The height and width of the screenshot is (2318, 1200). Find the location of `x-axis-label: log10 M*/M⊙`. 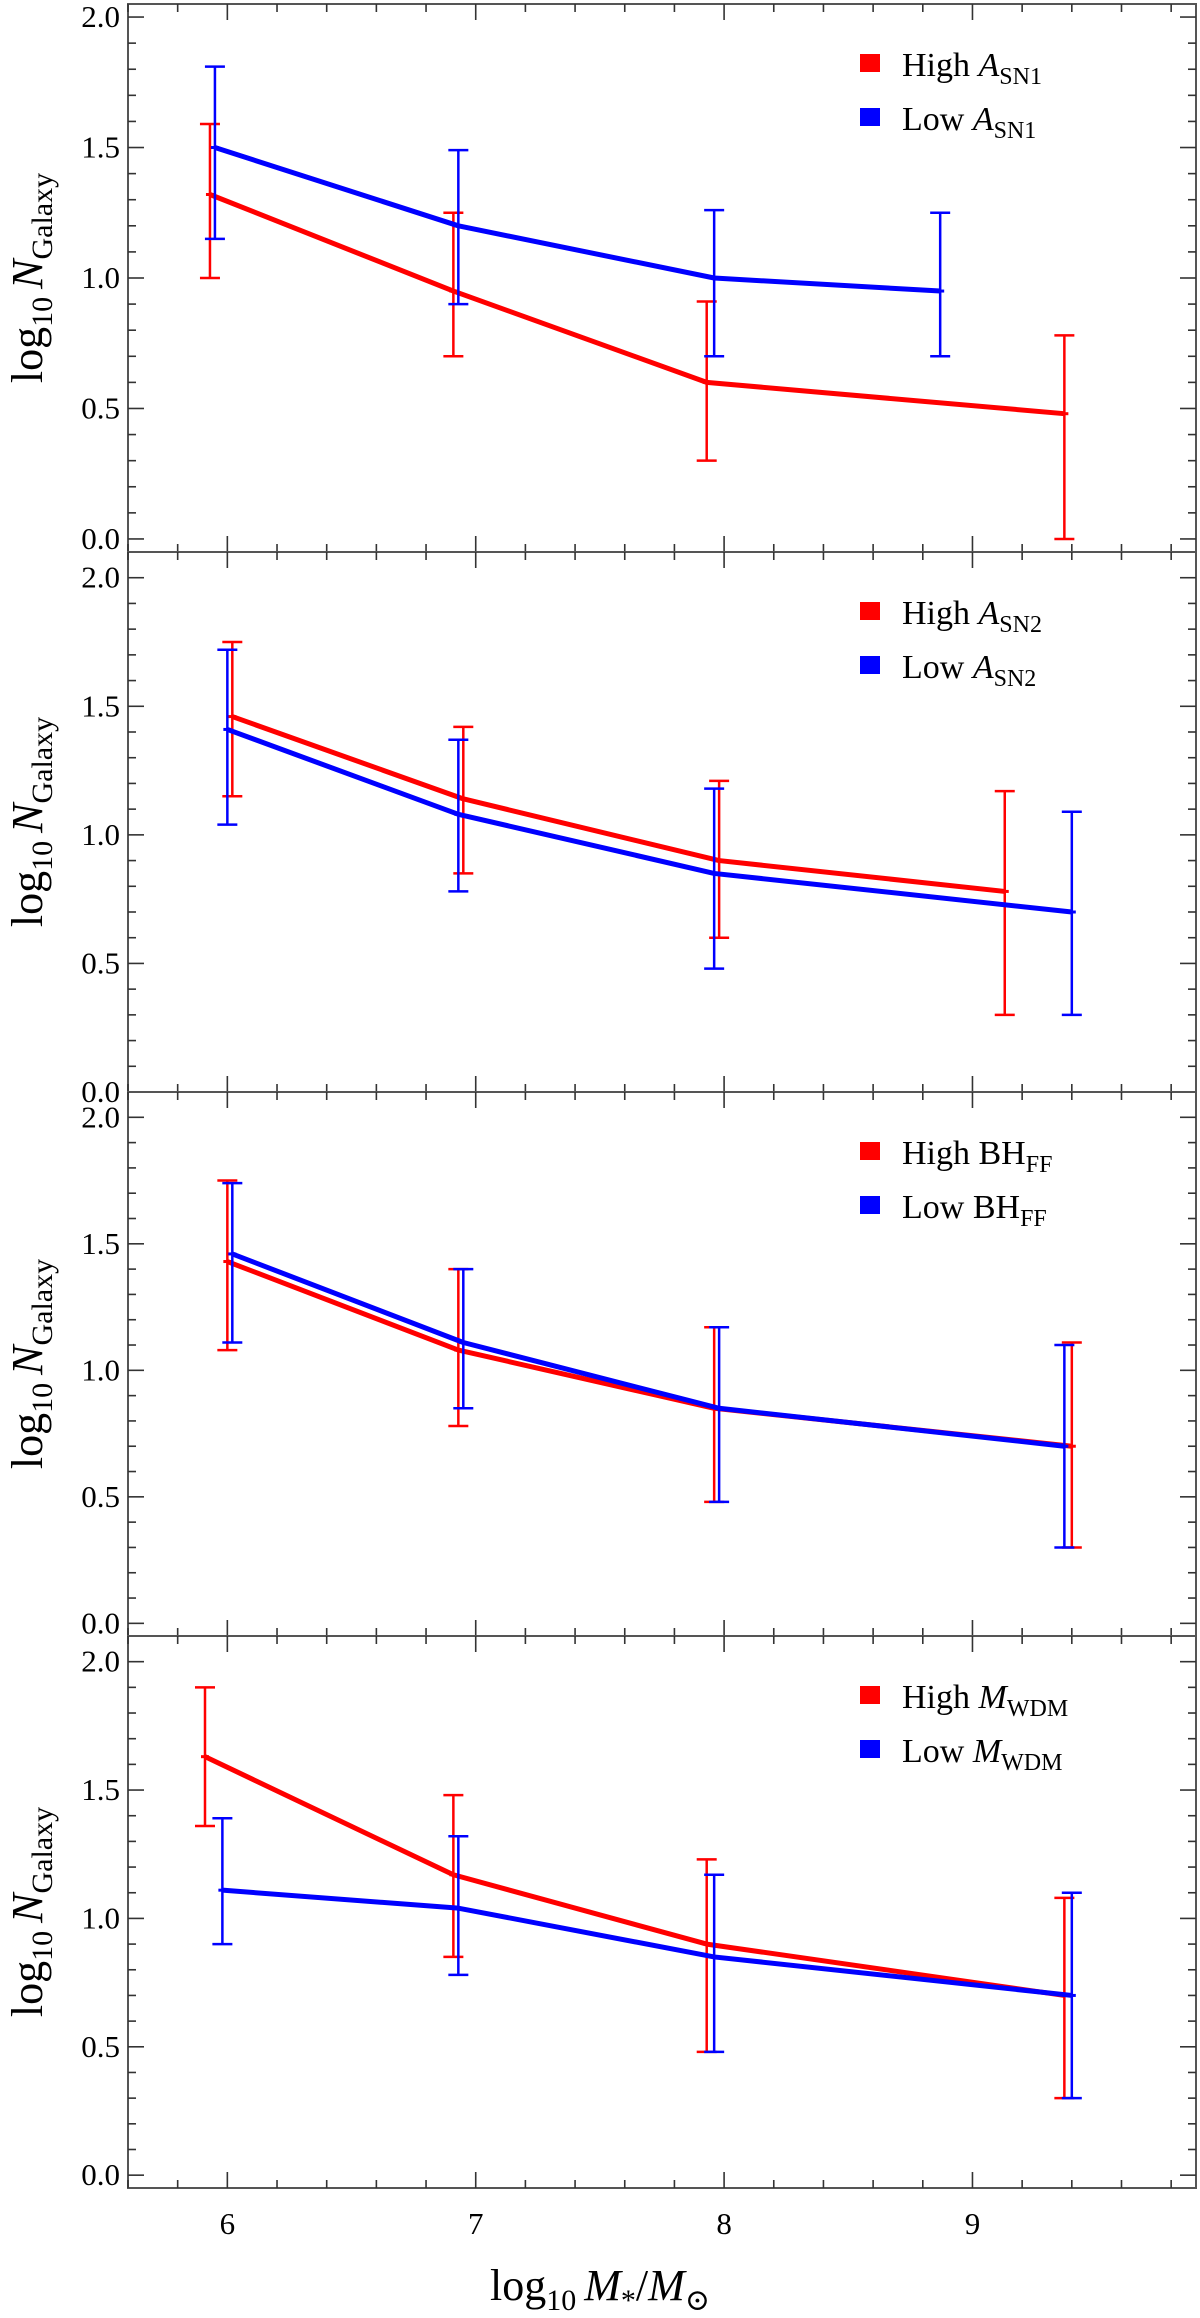

x-axis-label: log10 M*/M⊙ is located at coordinates (600, 2289).